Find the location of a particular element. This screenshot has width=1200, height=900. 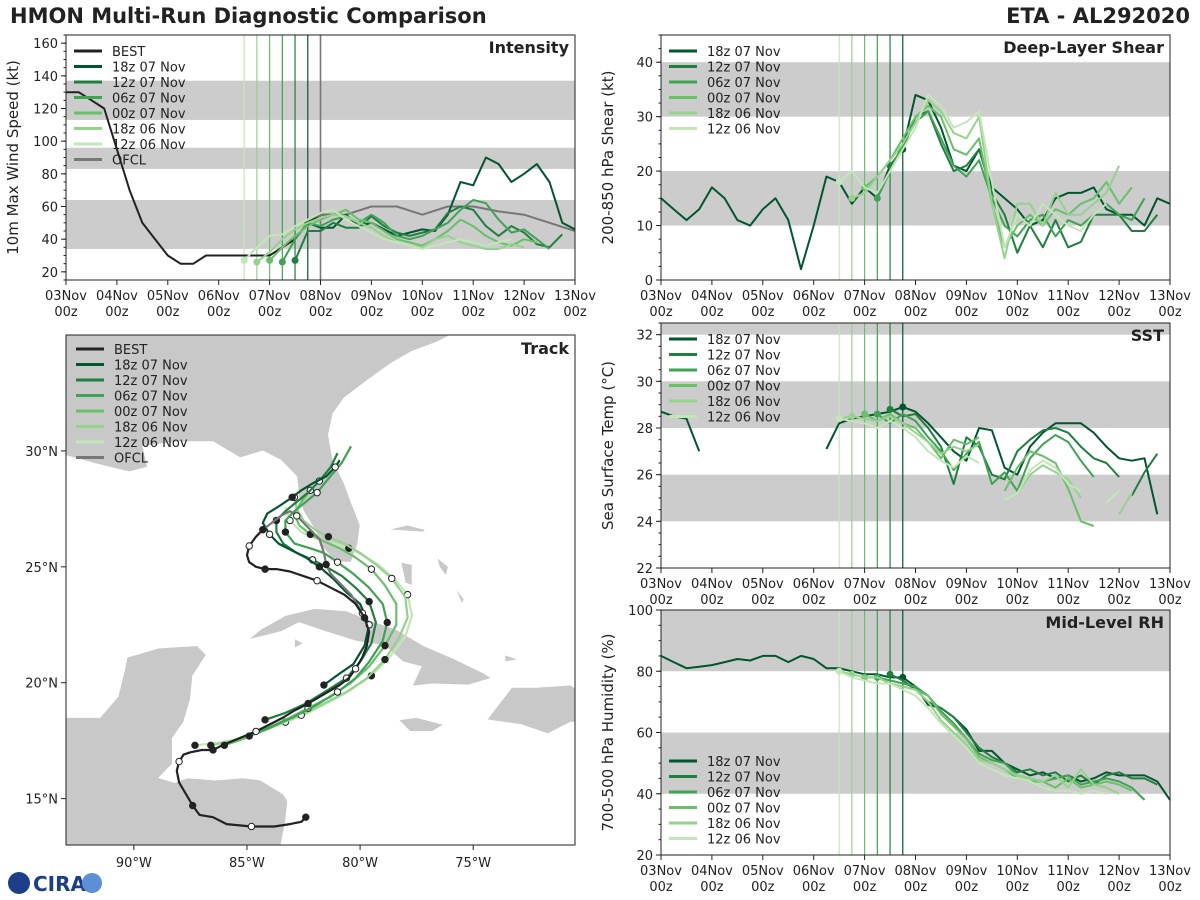

y-tick-label: 22 is located at coordinates (644, 569).